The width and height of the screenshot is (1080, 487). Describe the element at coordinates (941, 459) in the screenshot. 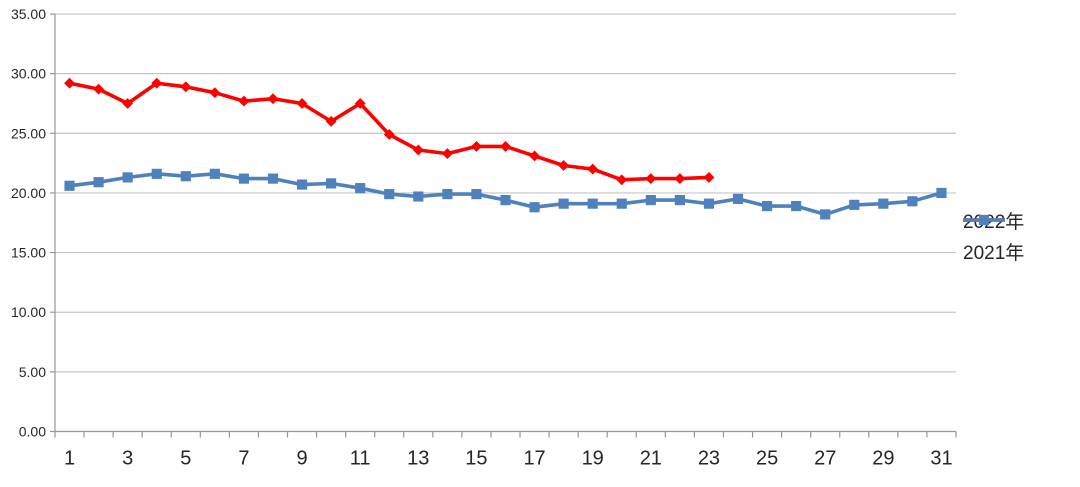

I see `x-axis-tick-label: 31` at that location.